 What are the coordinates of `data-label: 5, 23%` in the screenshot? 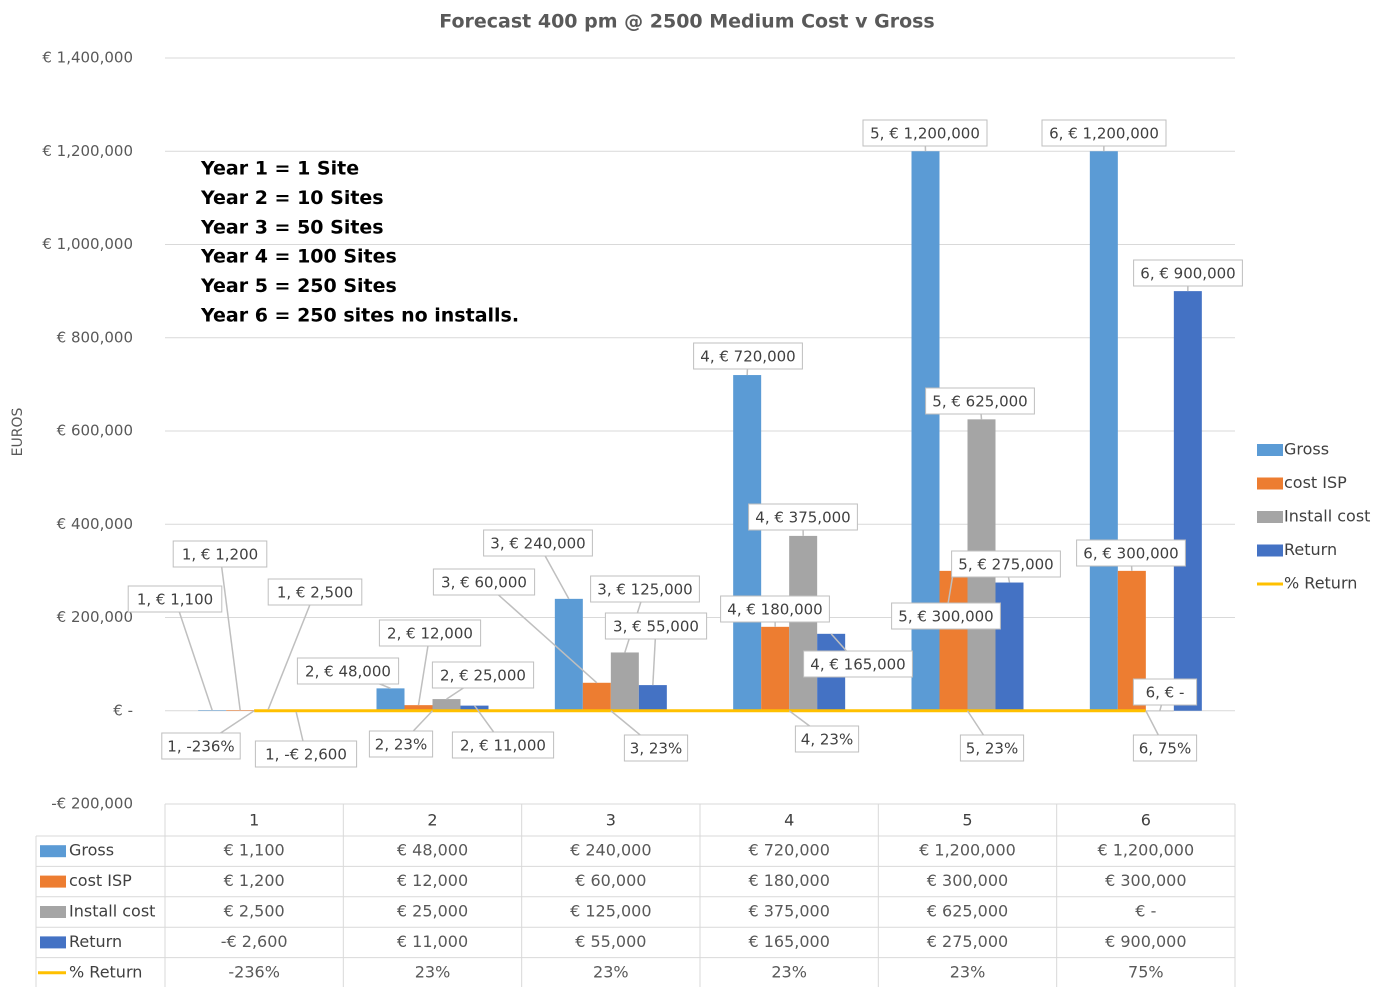 It's located at (992, 749).